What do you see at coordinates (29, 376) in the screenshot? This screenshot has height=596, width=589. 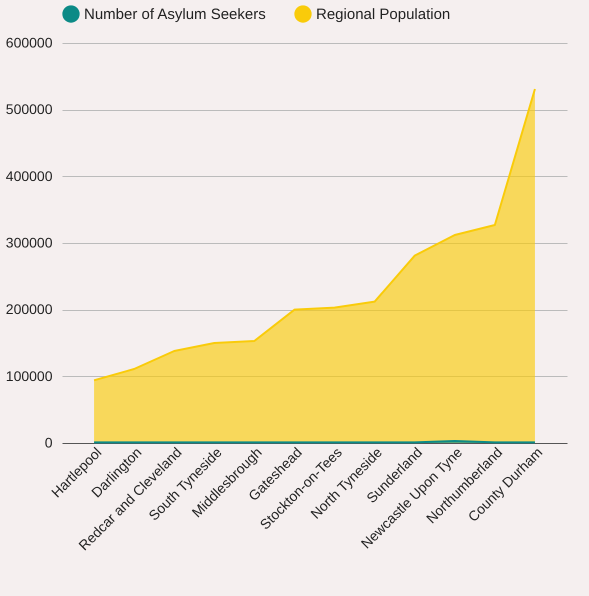 I see `y-tick-label: 100000` at bounding box center [29, 376].